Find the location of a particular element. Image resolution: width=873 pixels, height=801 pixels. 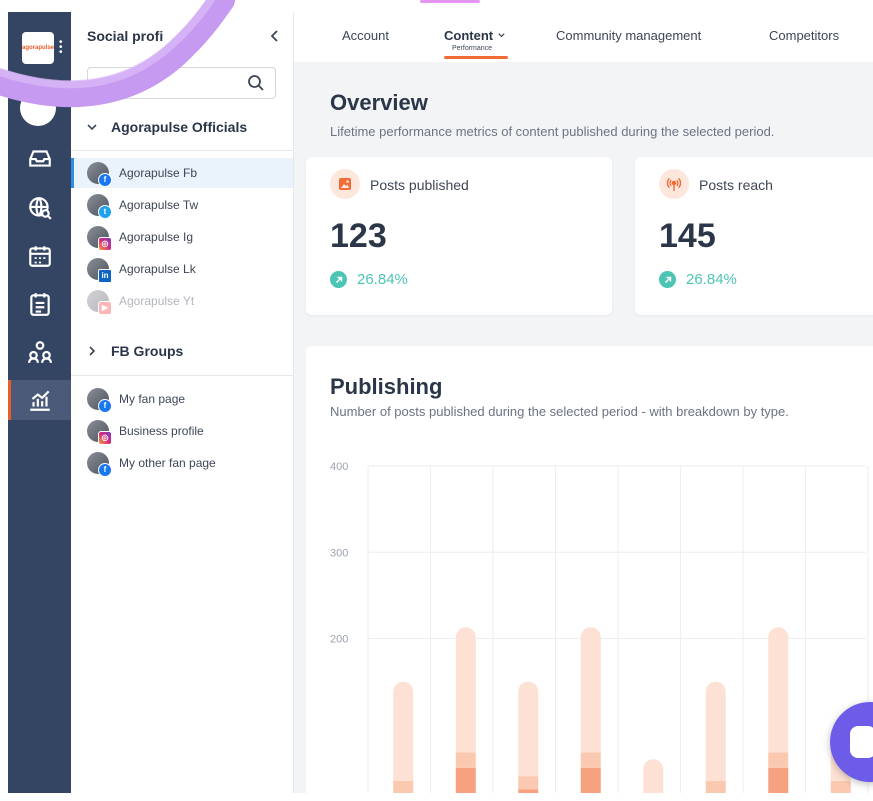

profile-item-business-profile: ◎ Business profile is located at coordinates (182, 431).